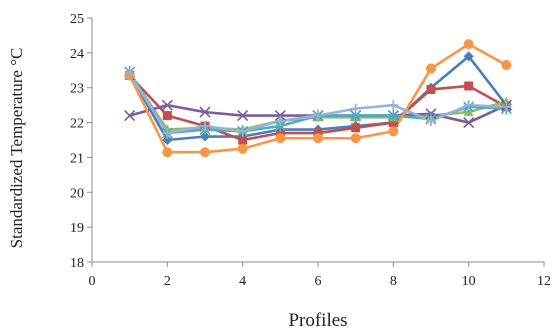 Image resolution: width=555 pixels, height=335 pixels. What do you see at coordinates (77, 19) in the screenshot?
I see `y-tick-label: 25` at bounding box center [77, 19].